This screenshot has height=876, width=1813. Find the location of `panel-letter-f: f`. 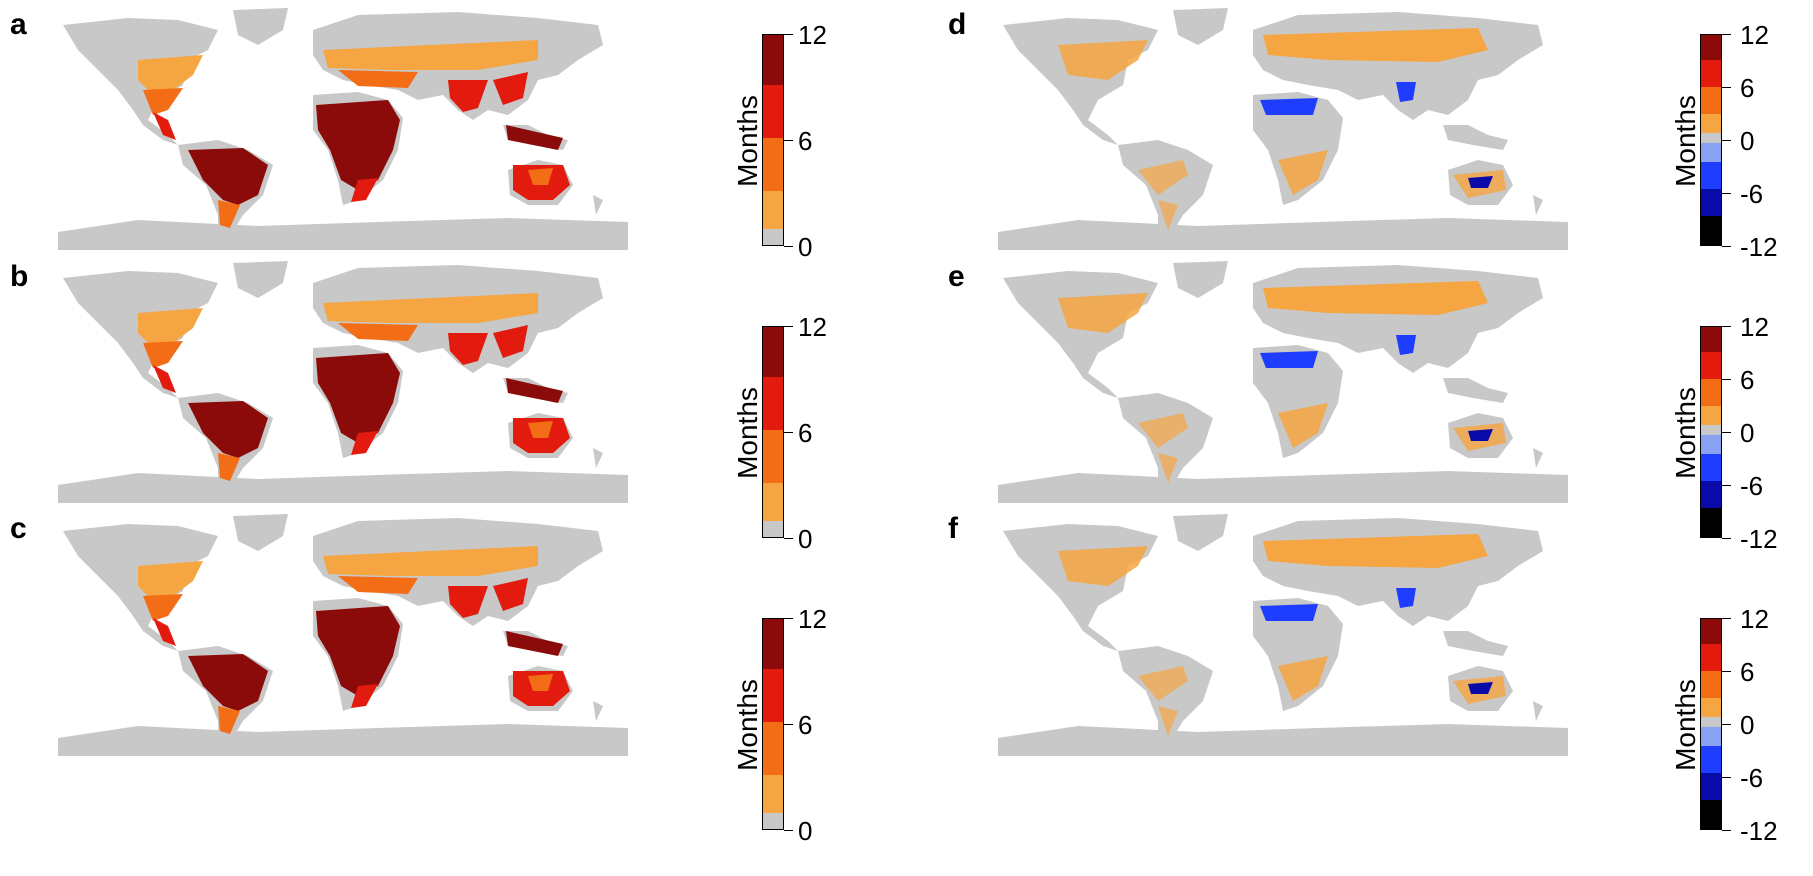

panel-letter-f: f is located at coordinates (953, 528).